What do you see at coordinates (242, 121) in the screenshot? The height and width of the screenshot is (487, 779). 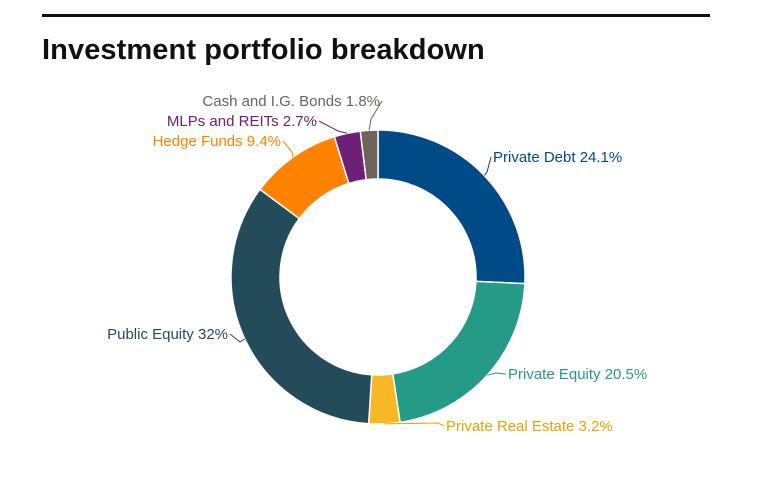 I see `label-mlps-and-reits: MLPs and REITs 2.7%` at bounding box center [242, 121].